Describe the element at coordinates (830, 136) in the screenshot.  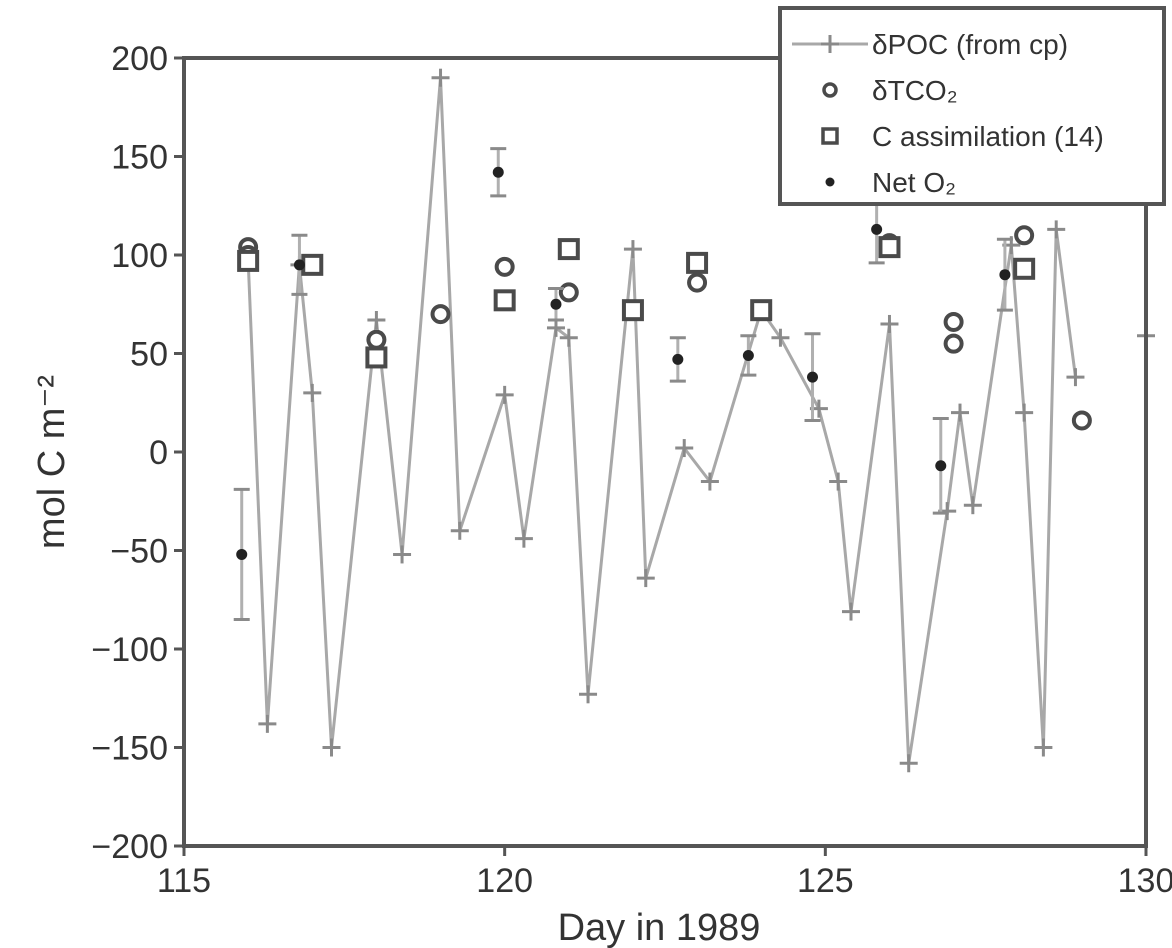
I see `legend-symbol-square` at that location.